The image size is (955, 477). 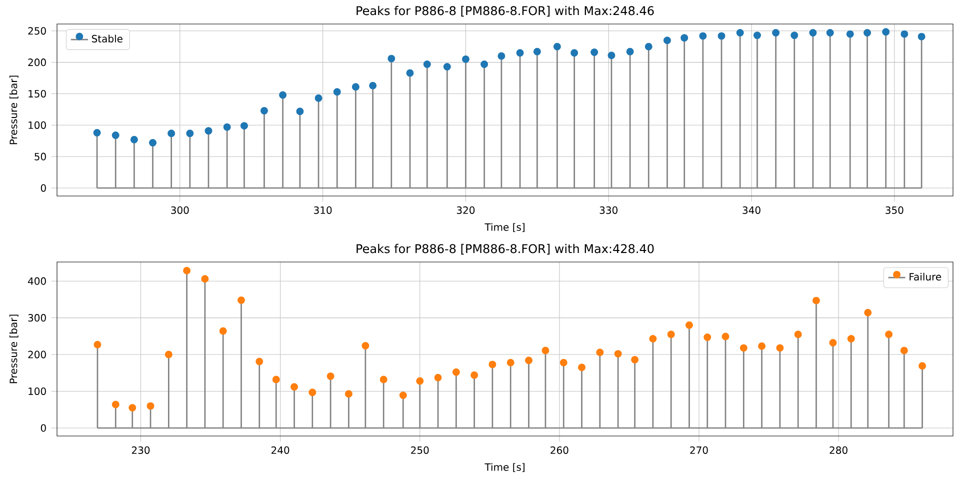 I want to click on legend-label: Failure, so click(x=926, y=276).